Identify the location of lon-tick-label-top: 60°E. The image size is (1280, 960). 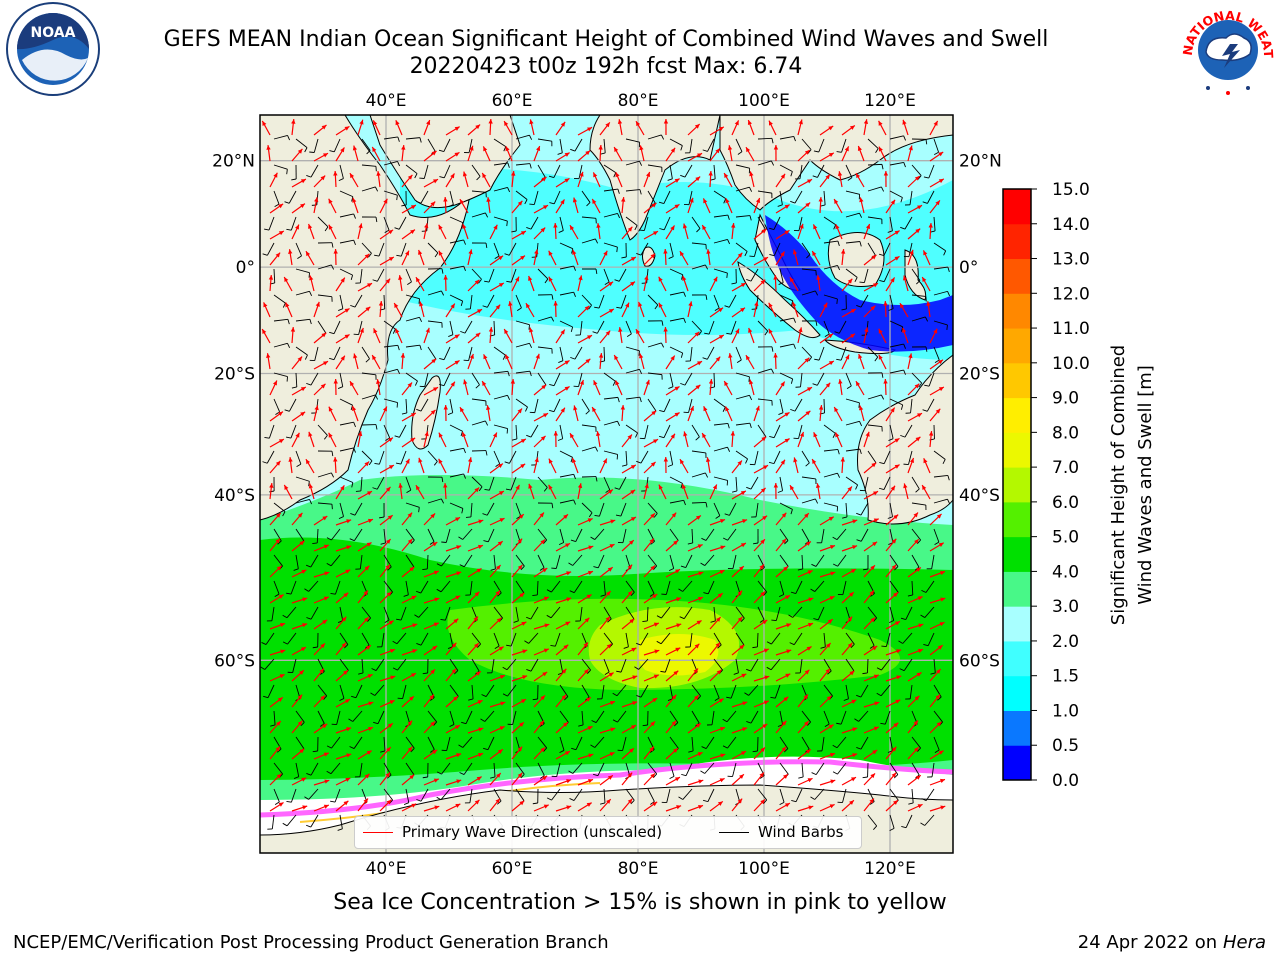
(512, 101).